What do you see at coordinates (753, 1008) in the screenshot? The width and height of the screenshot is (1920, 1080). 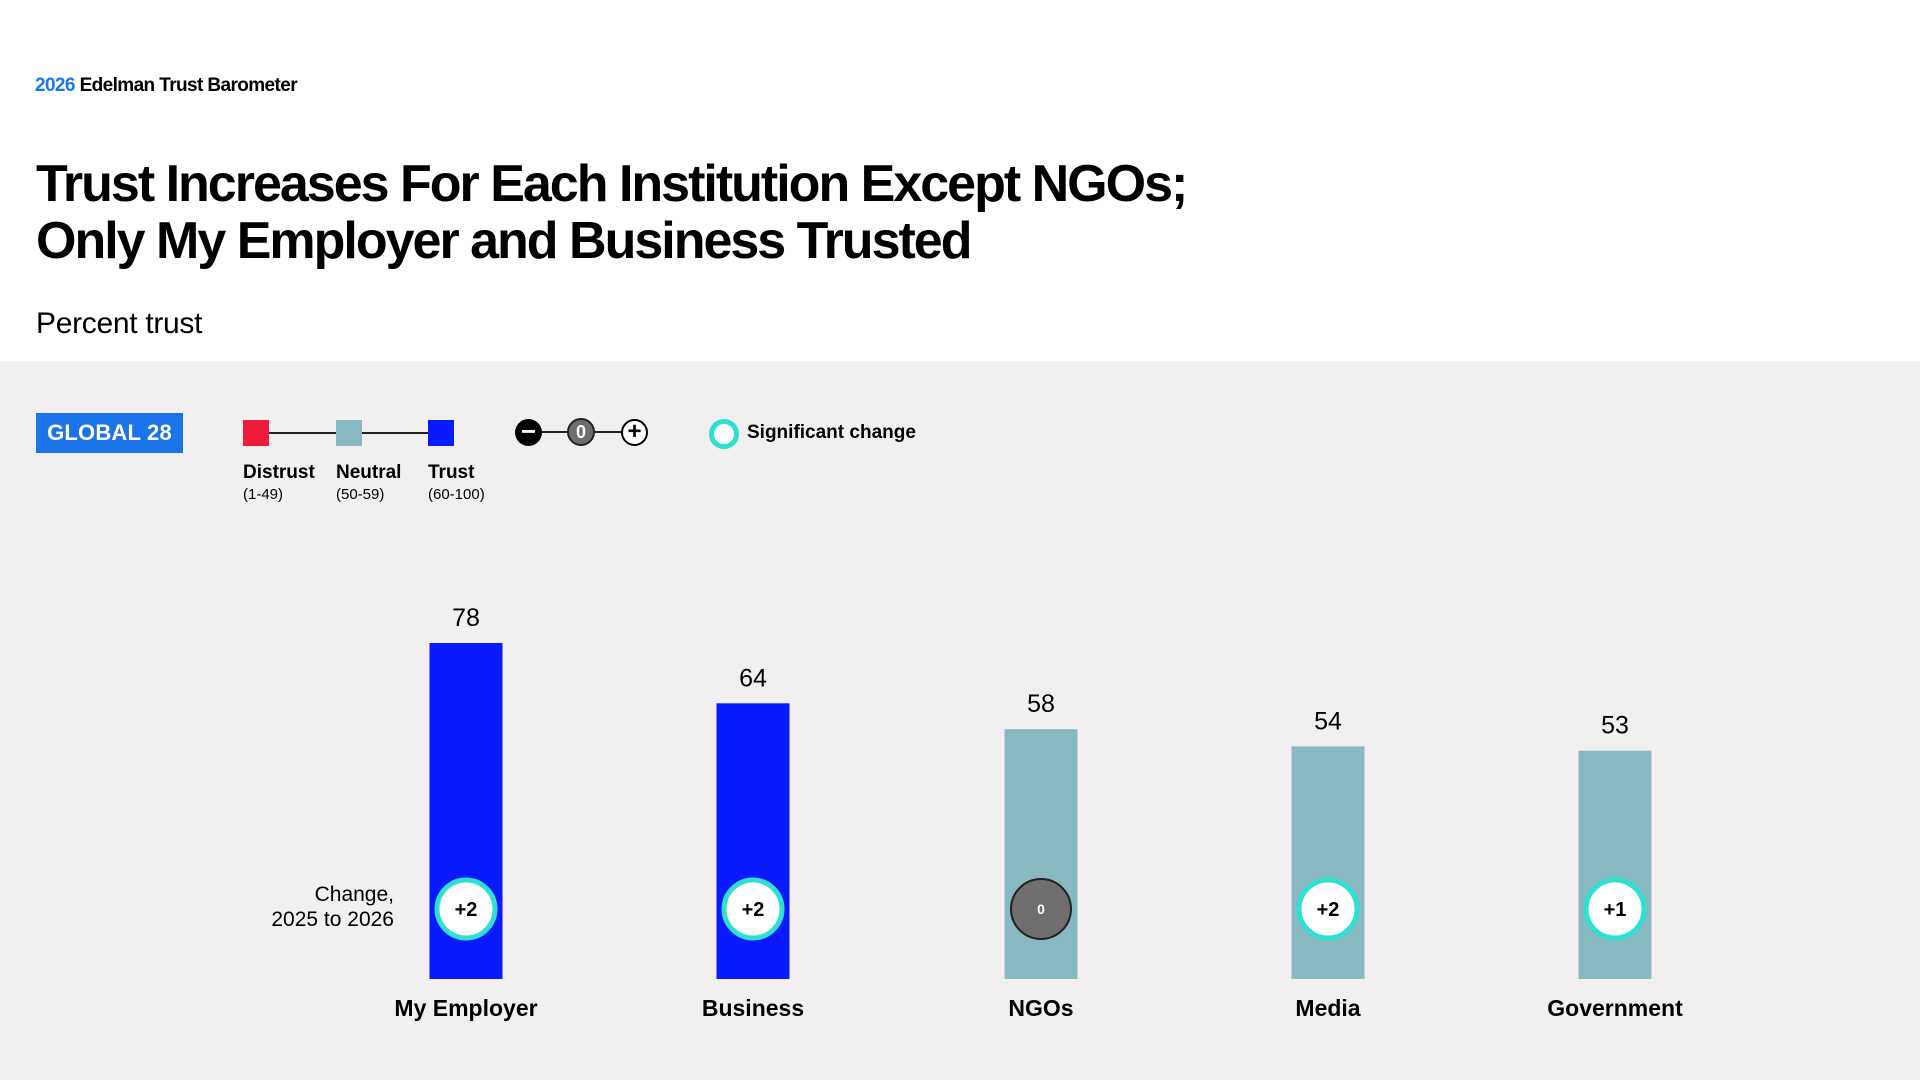 I see `category-label-business: Business` at bounding box center [753, 1008].